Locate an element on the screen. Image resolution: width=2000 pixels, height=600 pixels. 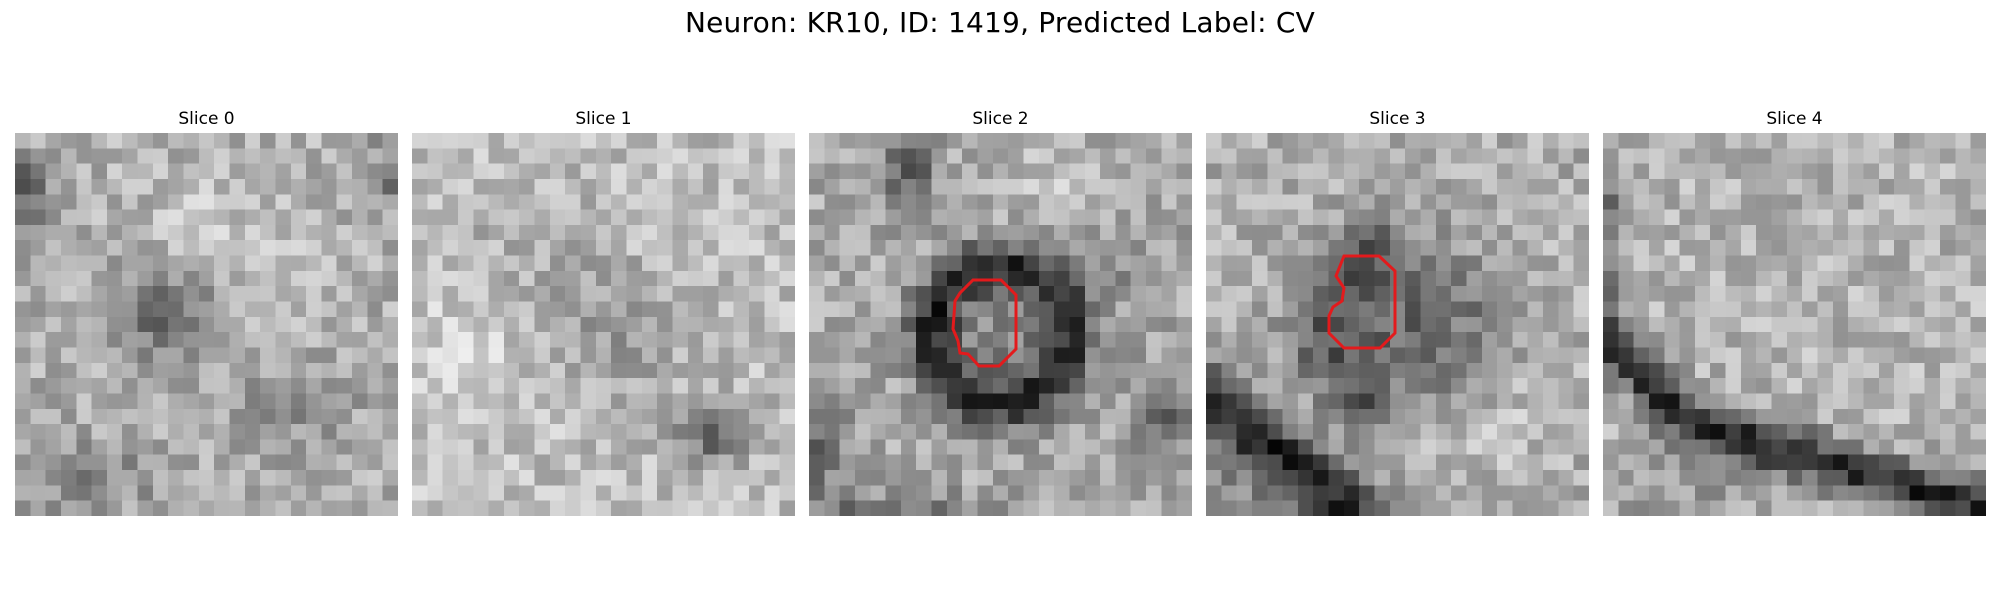
slice-panel-0: Slice 0 is located at coordinates (206, 312).